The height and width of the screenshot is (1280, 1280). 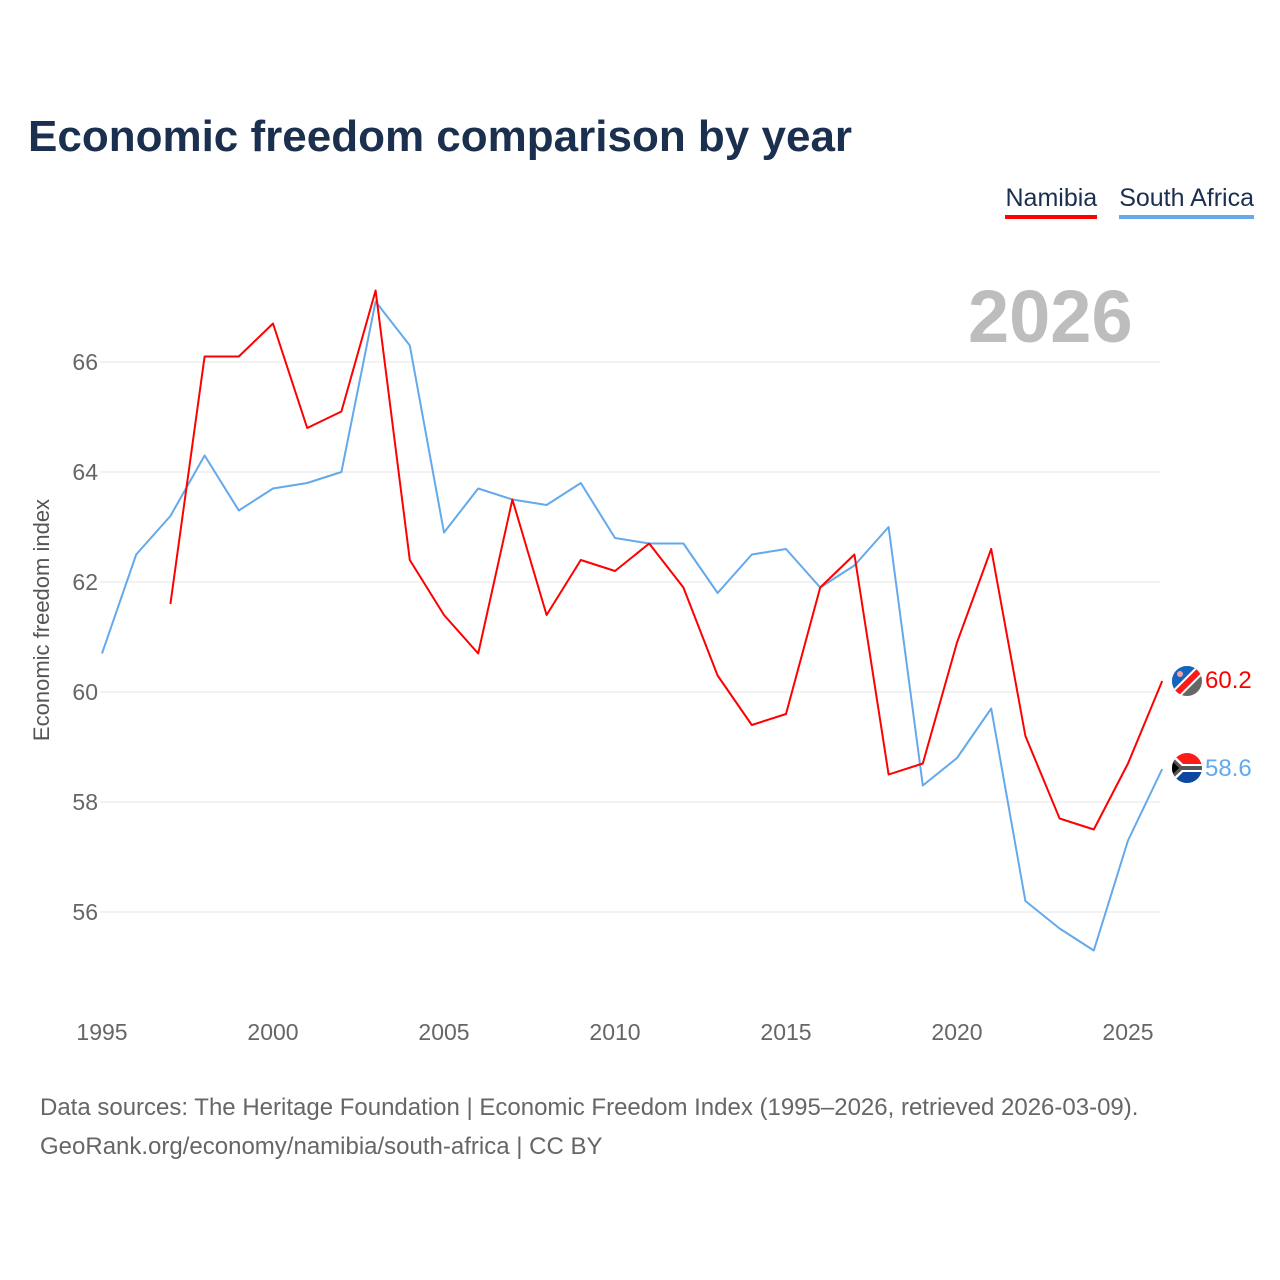 What do you see at coordinates (614, 1032) in the screenshot?
I see `x-tick-label: 2010` at bounding box center [614, 1032].